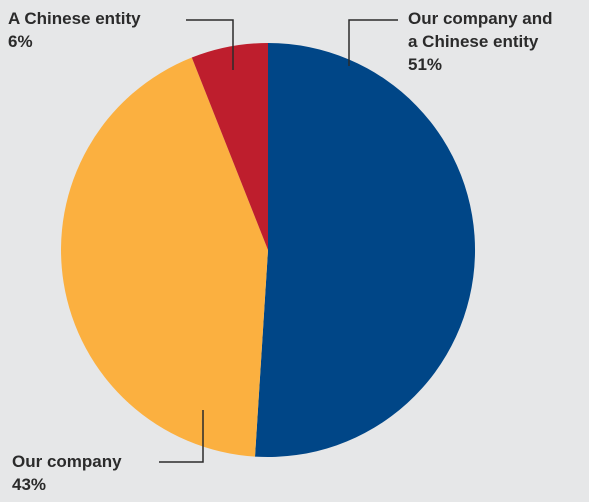 The width and height of the screenshot is (589, 502). Describe the element at coordinates (425, 64) in the screenshot. I see `slice-value-our-company-and-a-chinese-entity: 51%` at that location.